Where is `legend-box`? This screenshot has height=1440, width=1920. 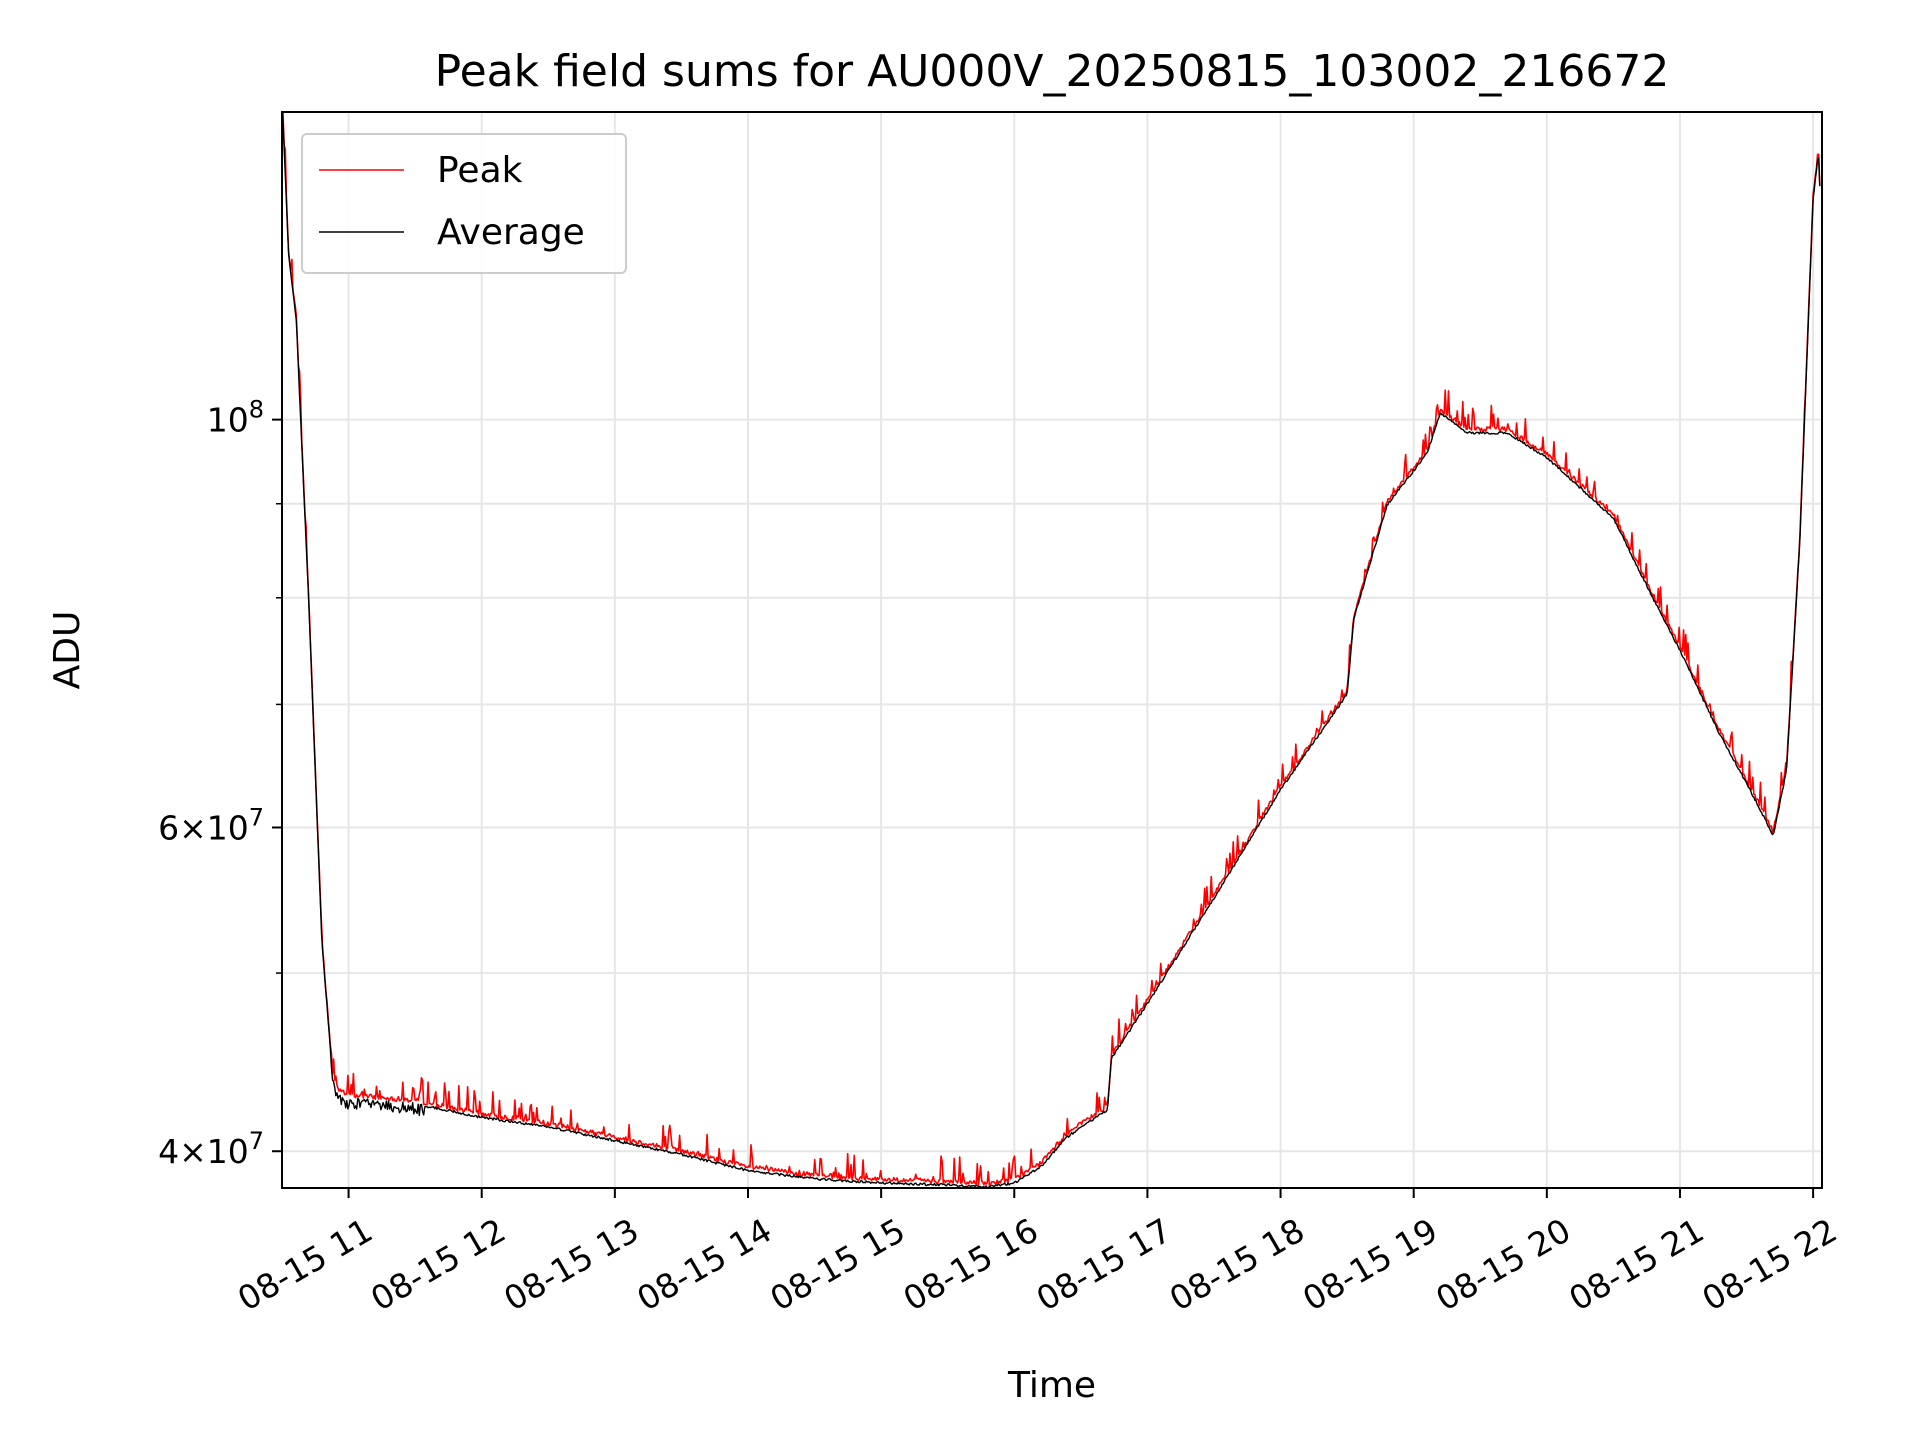
legend-box is located at coordinates (464, 203).